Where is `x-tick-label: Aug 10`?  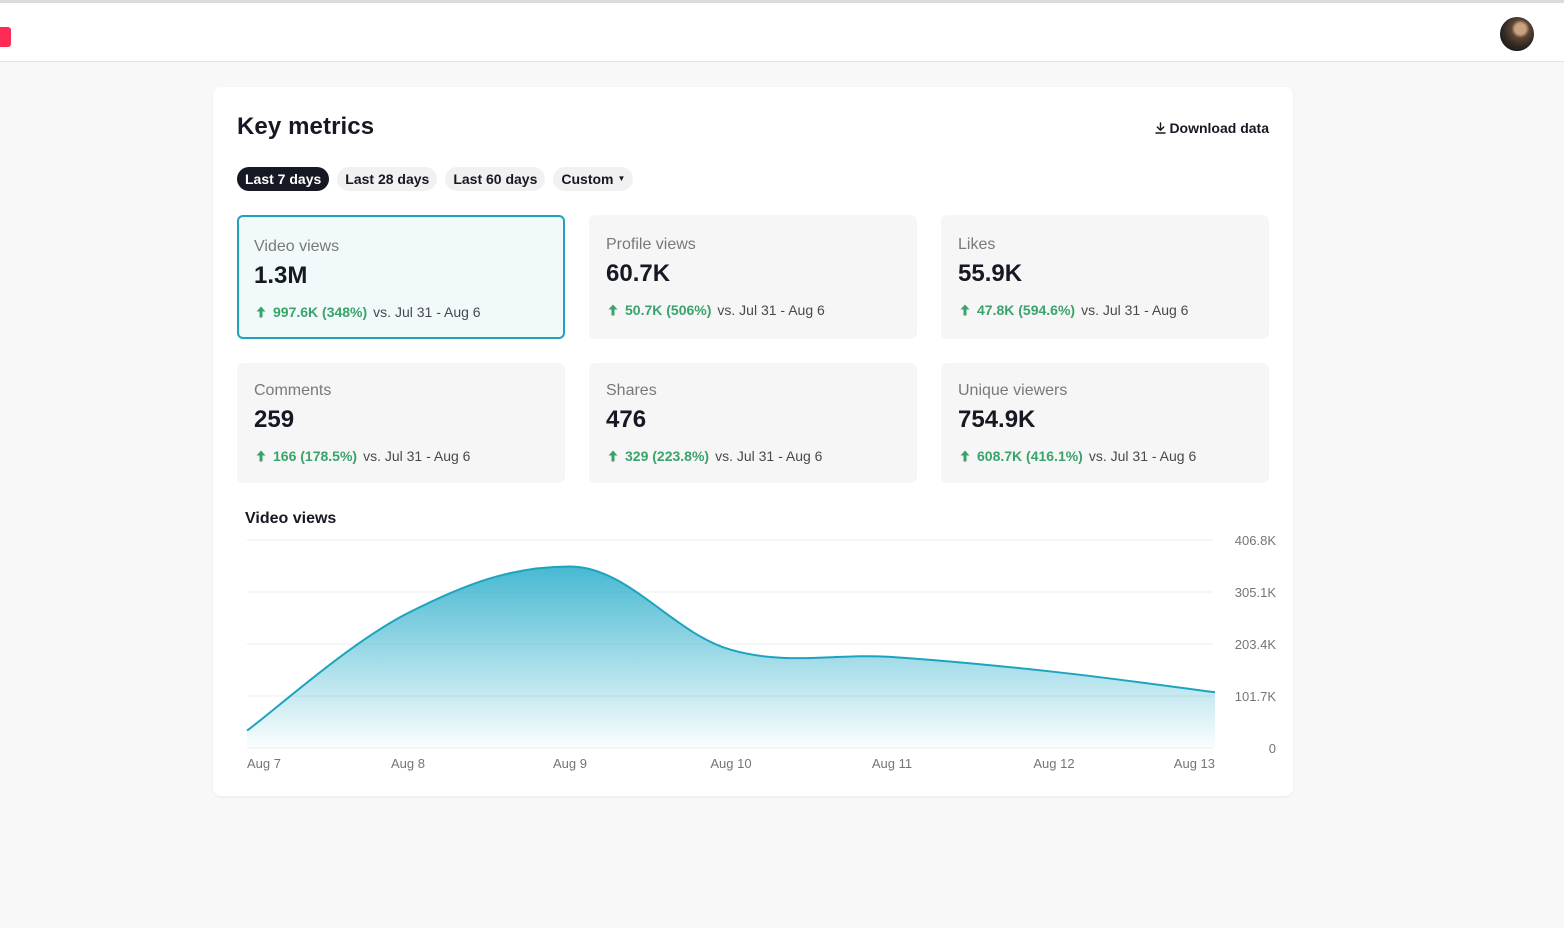
x-tick-label: Aug 10 is located at coordinates (730, 763).